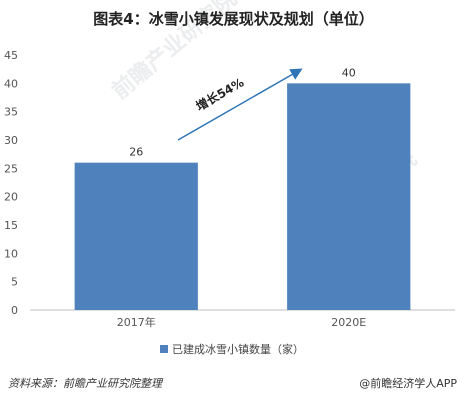 The image size is (467, 403). I want to click on y-tick-label: 10, so click(11, 253).